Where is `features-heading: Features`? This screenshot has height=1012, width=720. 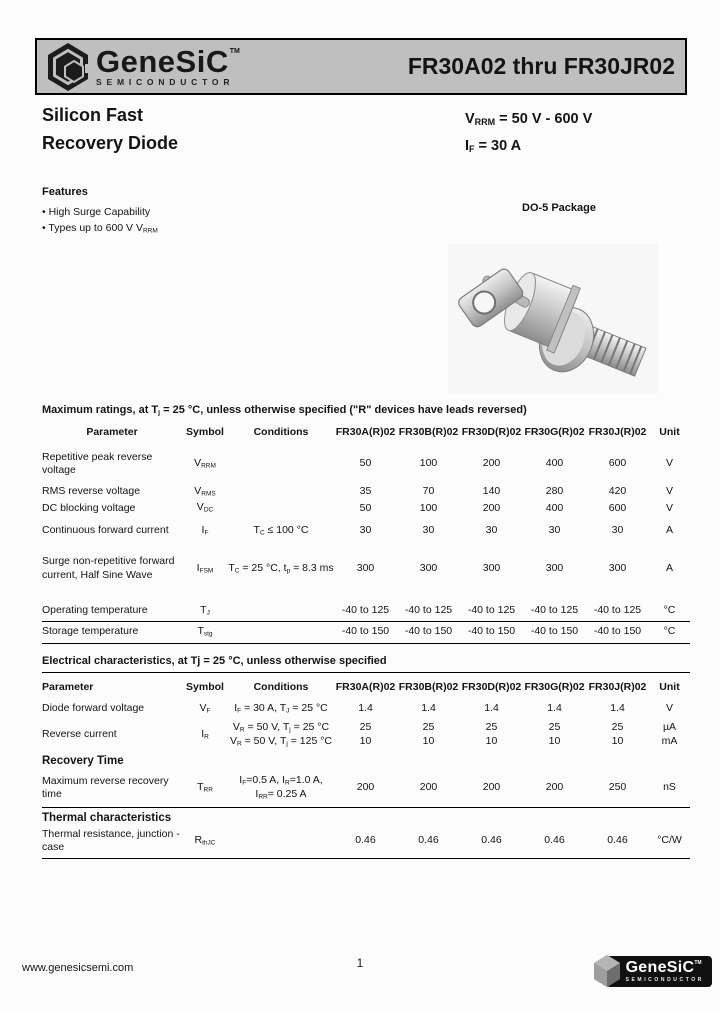
features-heading: Features is located at coordinates (65, 192).